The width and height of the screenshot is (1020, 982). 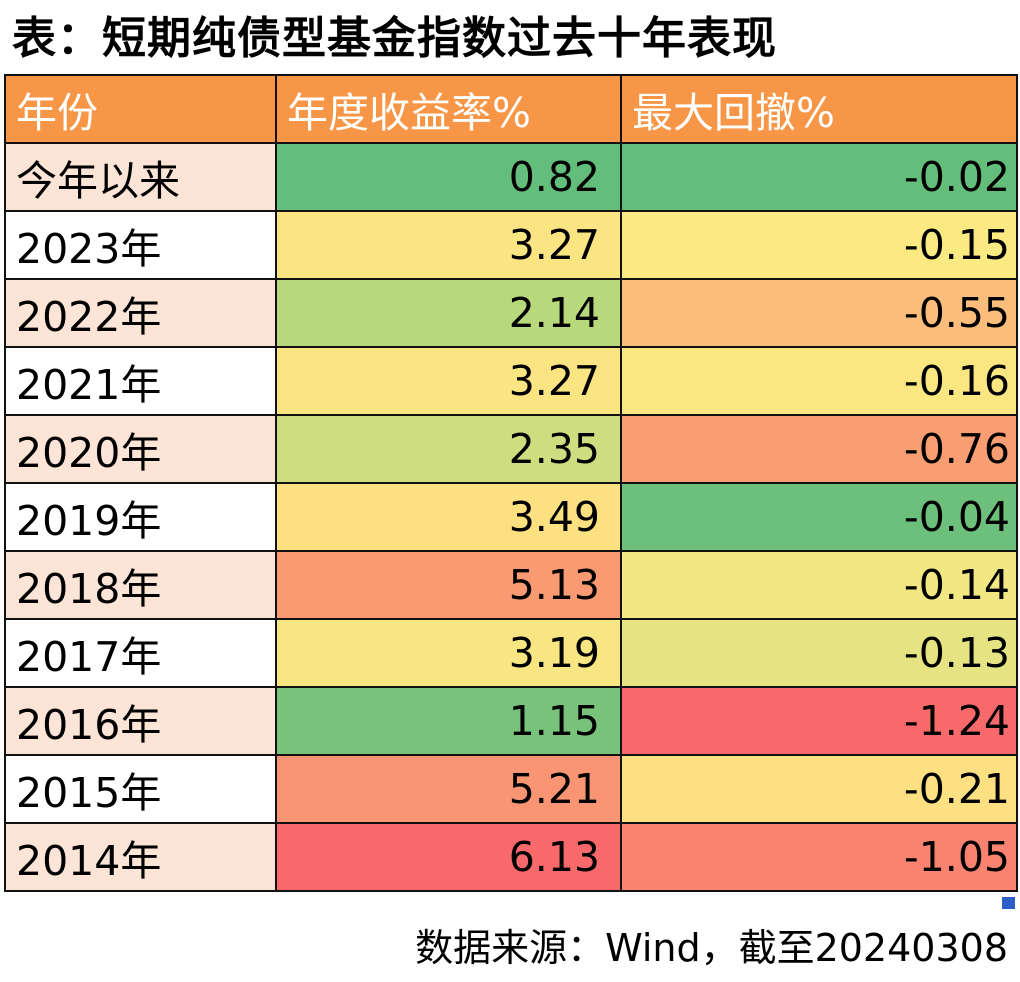 What do you see at coordinates (140, 653) in the screenshot?
I see `cell-year: 2017年` at bounding box center [140, 653].